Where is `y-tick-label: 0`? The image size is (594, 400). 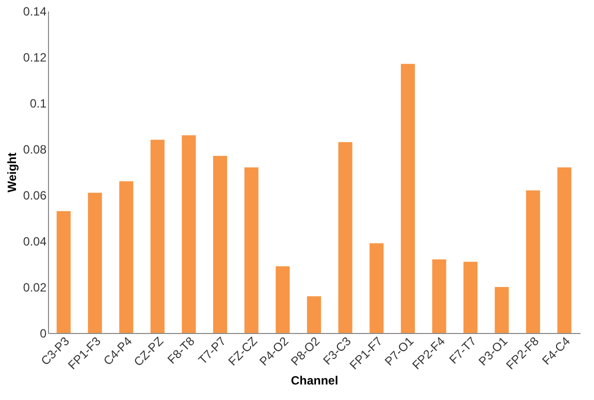 y-tick-label: 0 is located at coordinates (43, 333).